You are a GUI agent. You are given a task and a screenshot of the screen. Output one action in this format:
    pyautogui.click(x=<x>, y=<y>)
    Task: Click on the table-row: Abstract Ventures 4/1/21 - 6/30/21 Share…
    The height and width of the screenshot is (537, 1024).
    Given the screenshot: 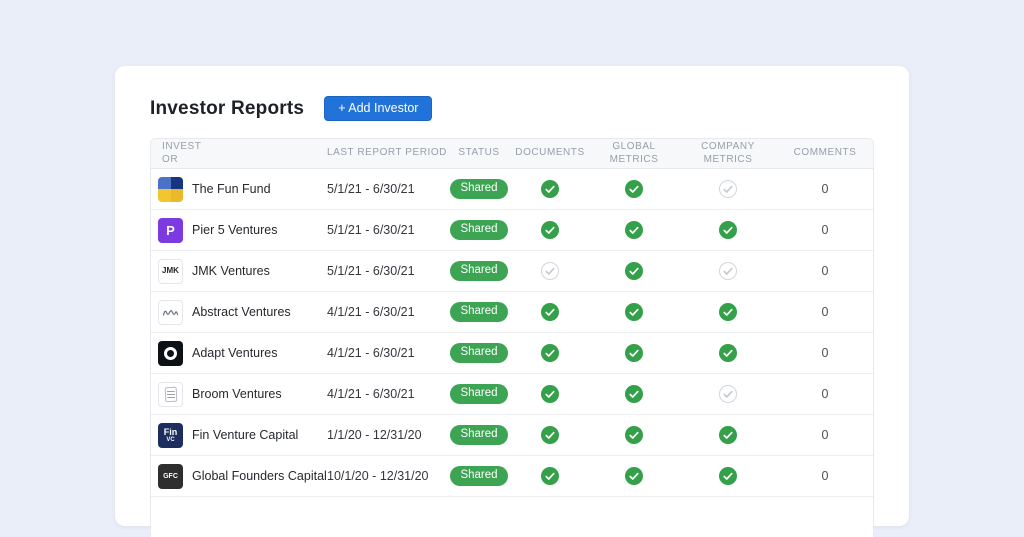 What is the action you would take?
    pyautogui.click(x=512, y=312)
    